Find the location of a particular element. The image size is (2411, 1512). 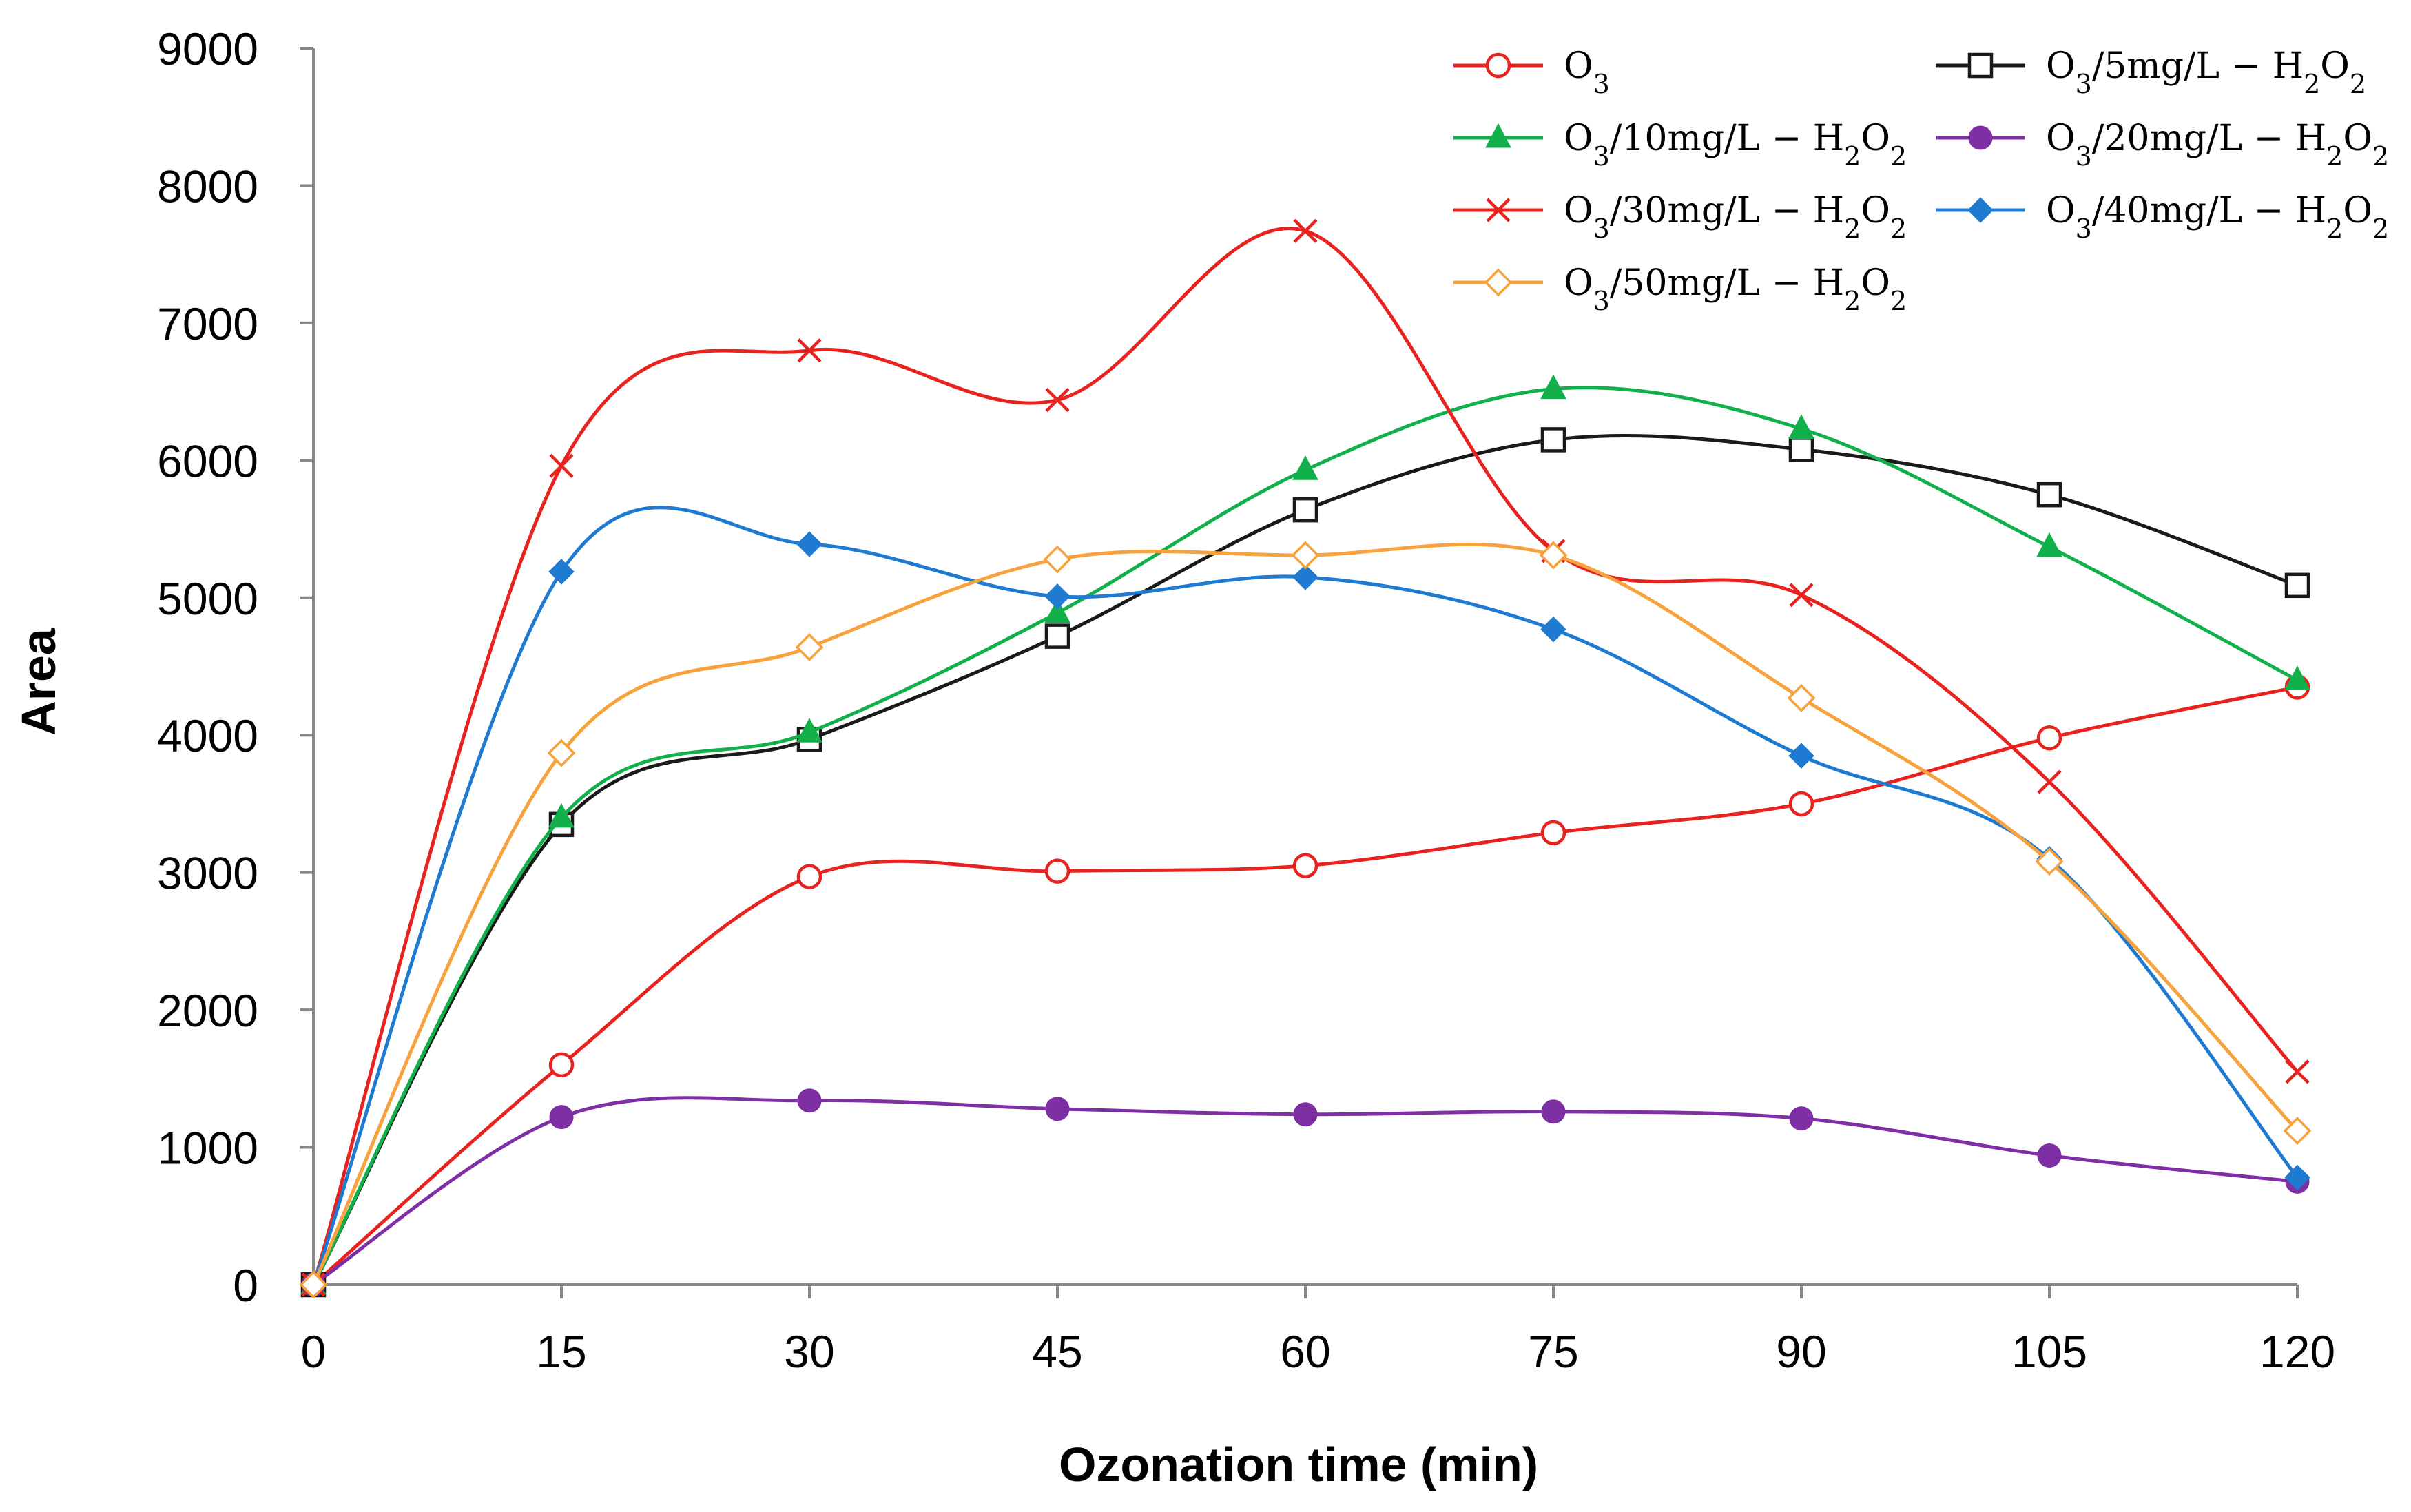

x-tick-label: 60 is located at coordinates (1305, 1351).